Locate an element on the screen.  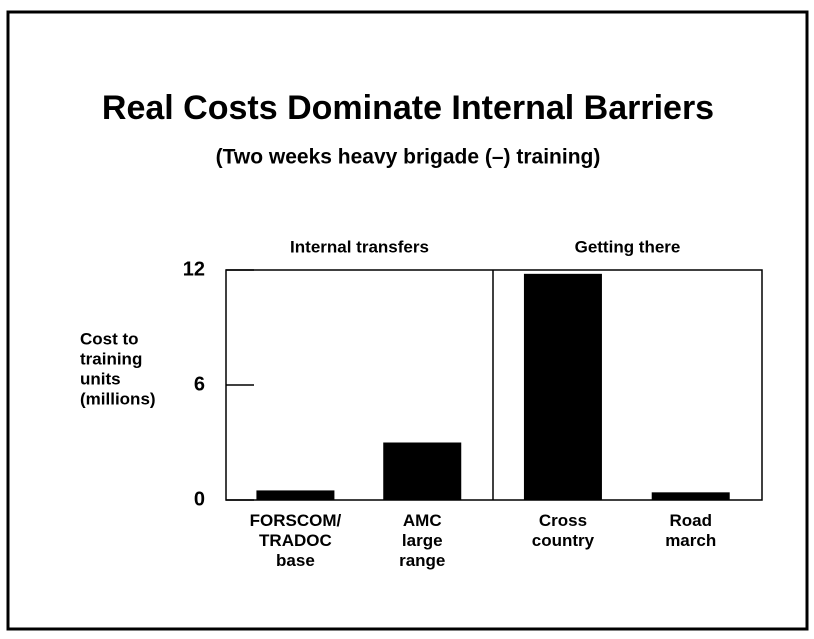
group-label: Getting there is located at coordinates (628, 246).